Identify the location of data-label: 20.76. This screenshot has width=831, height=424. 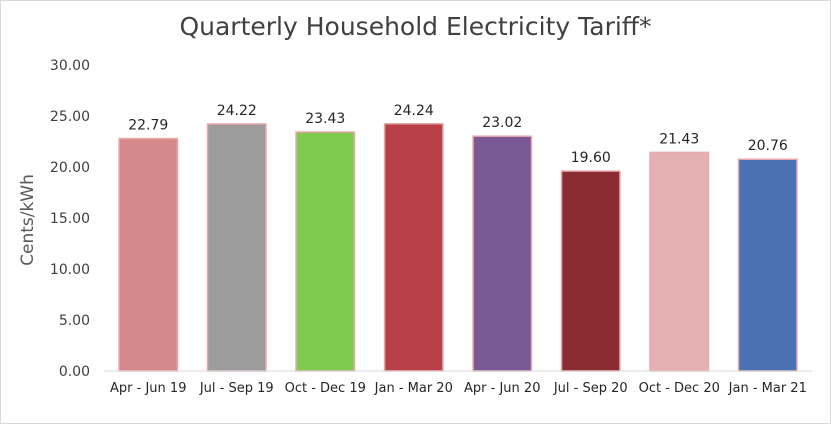
(768, 146).